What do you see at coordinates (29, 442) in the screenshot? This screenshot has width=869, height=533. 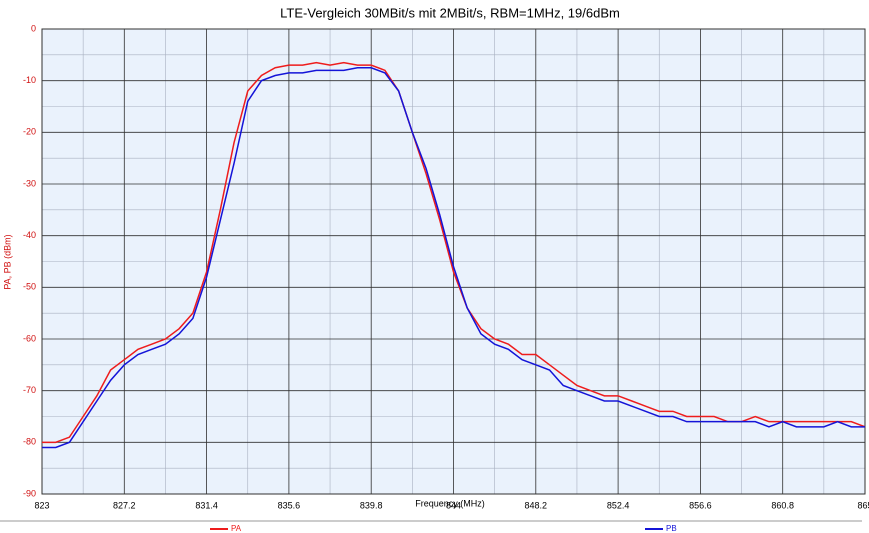 I see `y-tick-label: -80` at bounding box center [29, 442].